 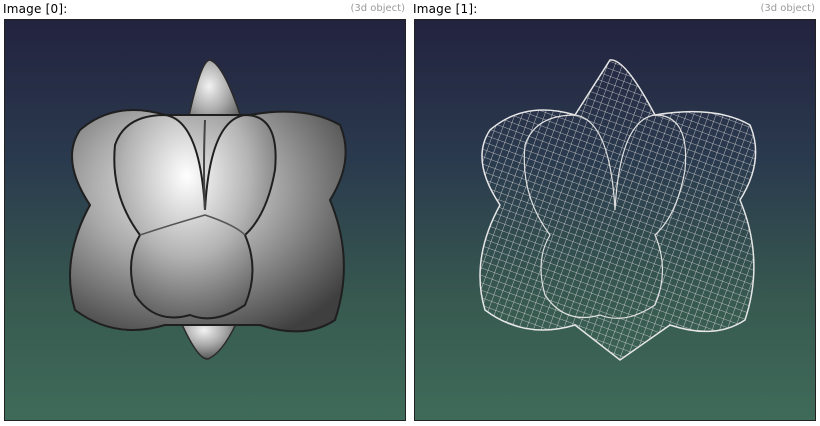 I want to click on panel-header: Image [0]: (3d object), so click(x=205, y=10).